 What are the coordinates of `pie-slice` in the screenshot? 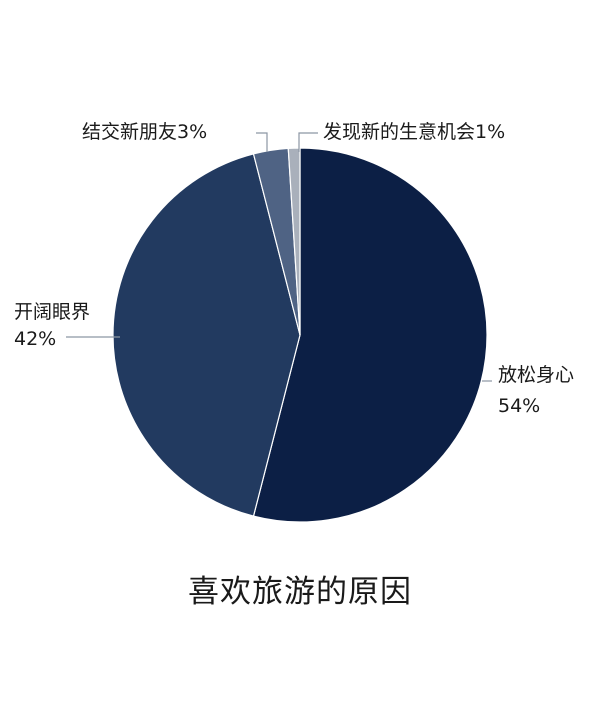 It's located at (294, 241).